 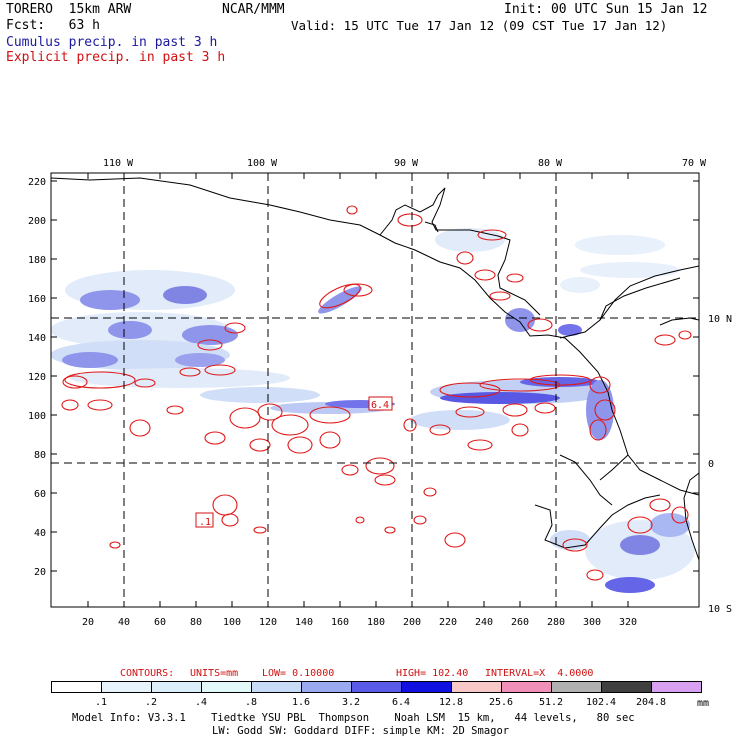 What do you see at coordinates (380, 405) in the screenshot?
I see `contour-label-high: 6.4` at bounding box center [380, 405].